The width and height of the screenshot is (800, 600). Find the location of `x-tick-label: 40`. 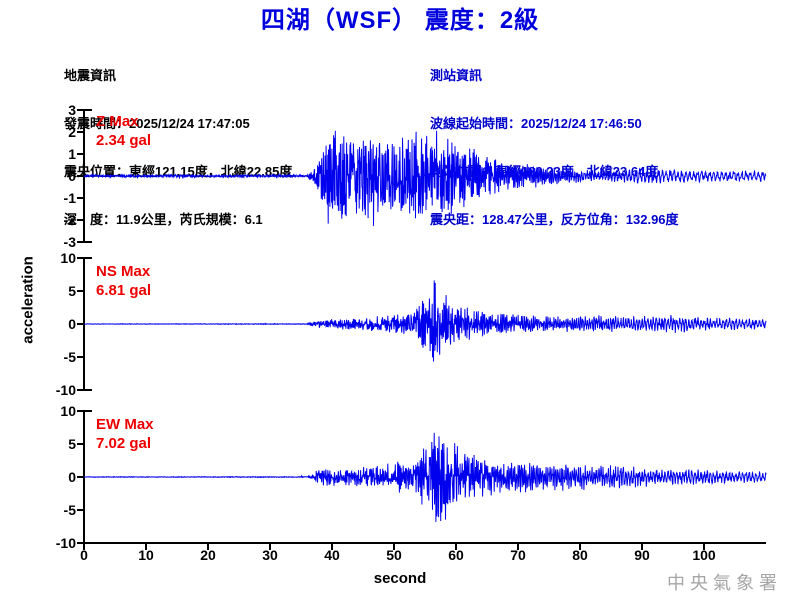

x-tick-label: 40 is located at coordinates (332, 555).